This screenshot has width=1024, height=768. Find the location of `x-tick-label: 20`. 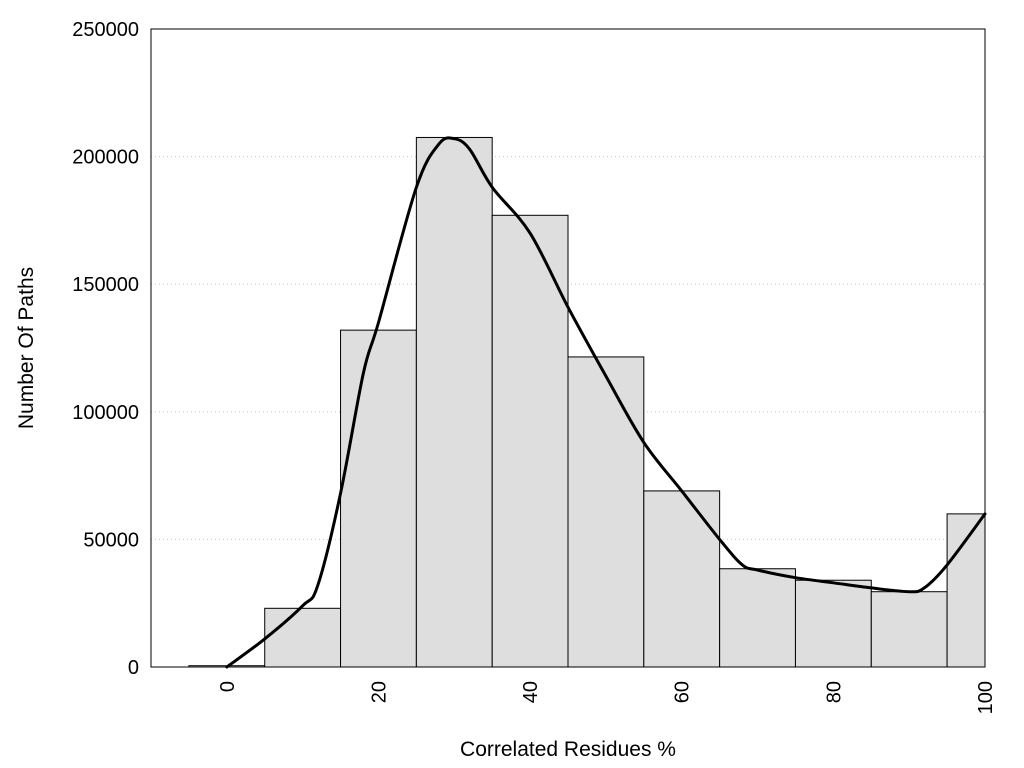

x-tick-label: 20 is located at coordinates (379, 692).